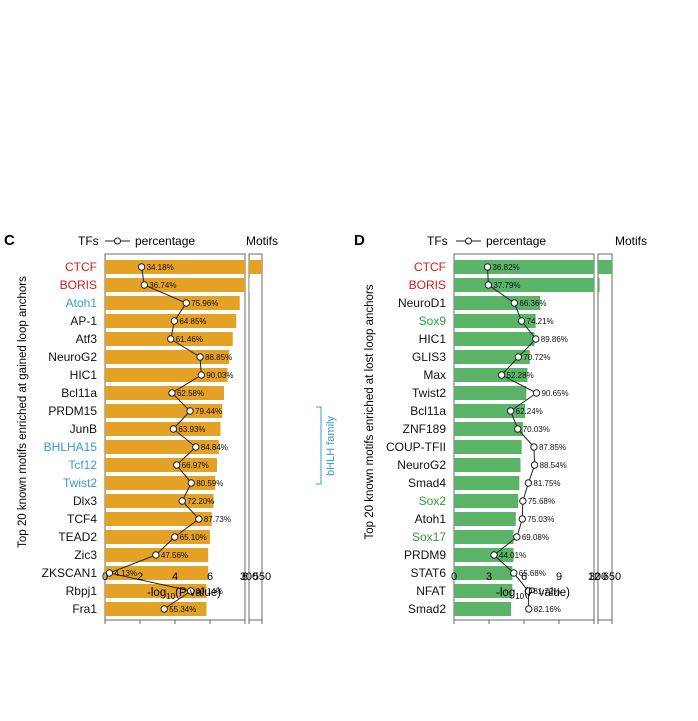 This screenshot has height=721, width=698. What do you see at coordinates (429, 393) in the screenshot?
I see `tf-label: Twist2` at bounding box center [429, 393].